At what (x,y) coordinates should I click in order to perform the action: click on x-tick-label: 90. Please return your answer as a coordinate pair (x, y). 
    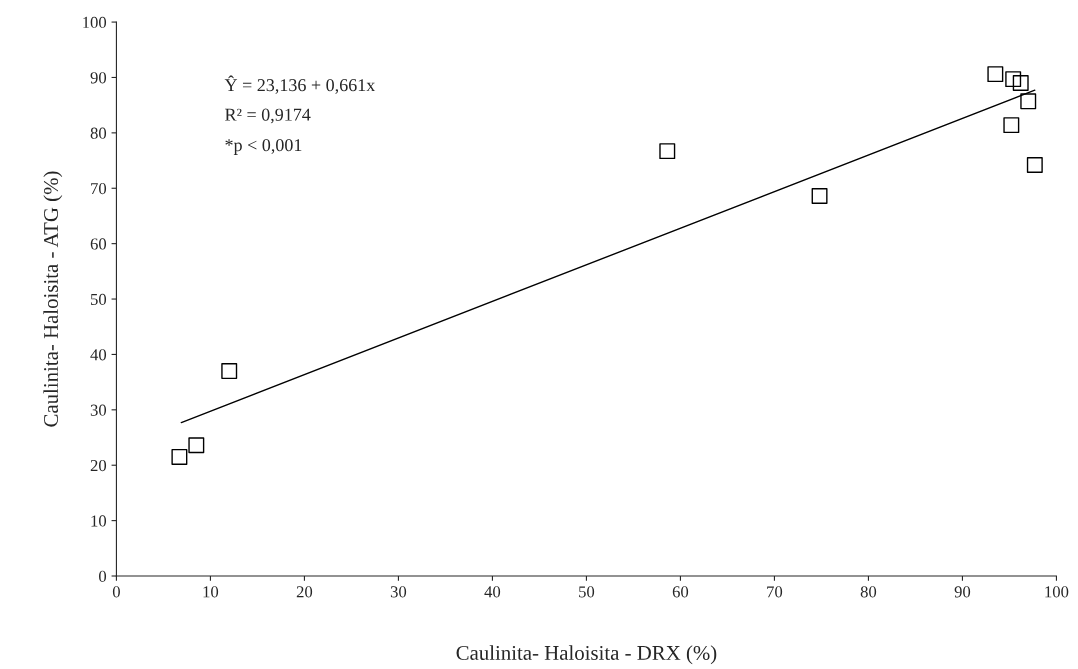
    Looking at the image, I should click on (962, 592).